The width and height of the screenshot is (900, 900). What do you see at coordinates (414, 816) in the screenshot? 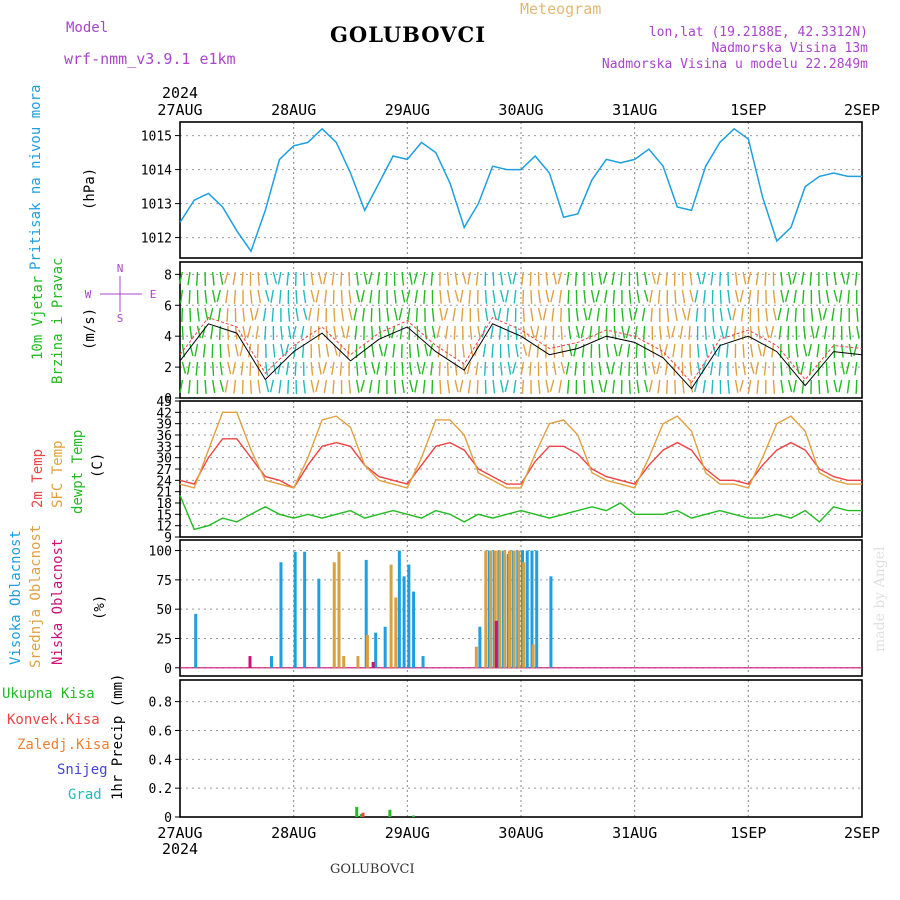
I see `total-precip-bar` at bounding box center [414, 816].